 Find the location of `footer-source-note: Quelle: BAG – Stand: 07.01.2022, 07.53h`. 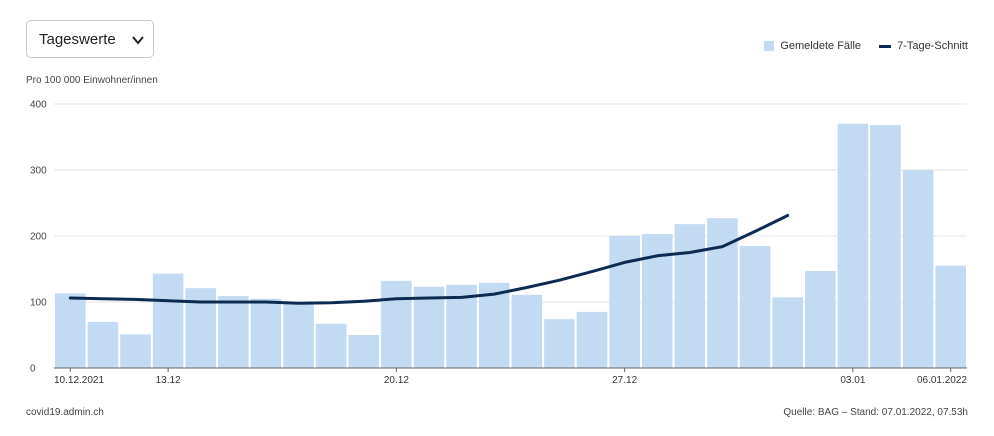

footer-source-note: Quelle: BAG – Stand: 07.01.2022, 07.53h is located at coordinates (875, 412).